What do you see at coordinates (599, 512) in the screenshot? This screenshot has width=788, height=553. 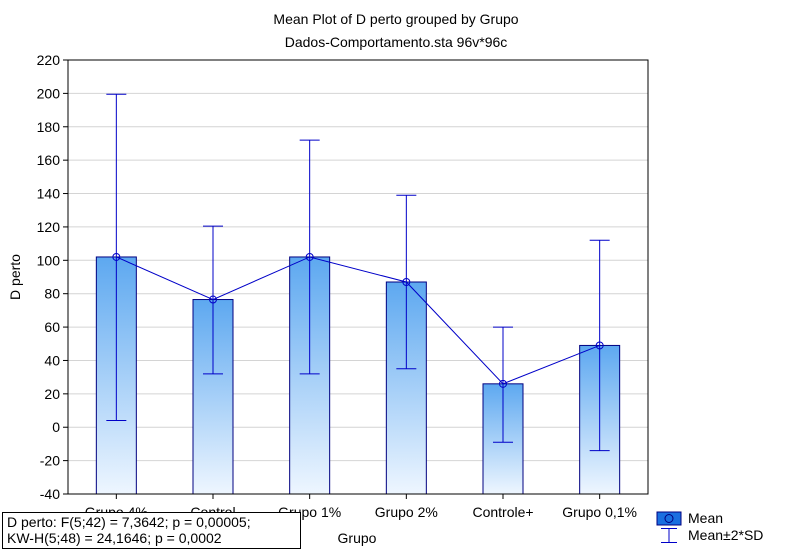 I see `x-tick-label: Grupo 0,1%` at bounding box center [599, 512].